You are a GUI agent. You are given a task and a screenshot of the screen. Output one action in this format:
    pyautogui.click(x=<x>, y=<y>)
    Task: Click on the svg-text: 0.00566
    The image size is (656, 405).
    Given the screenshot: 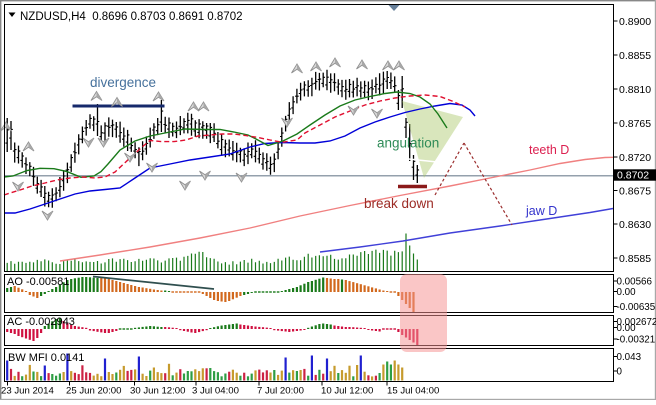 What is the action you would take?
    pyautogui.click(x=635, y=282)
    